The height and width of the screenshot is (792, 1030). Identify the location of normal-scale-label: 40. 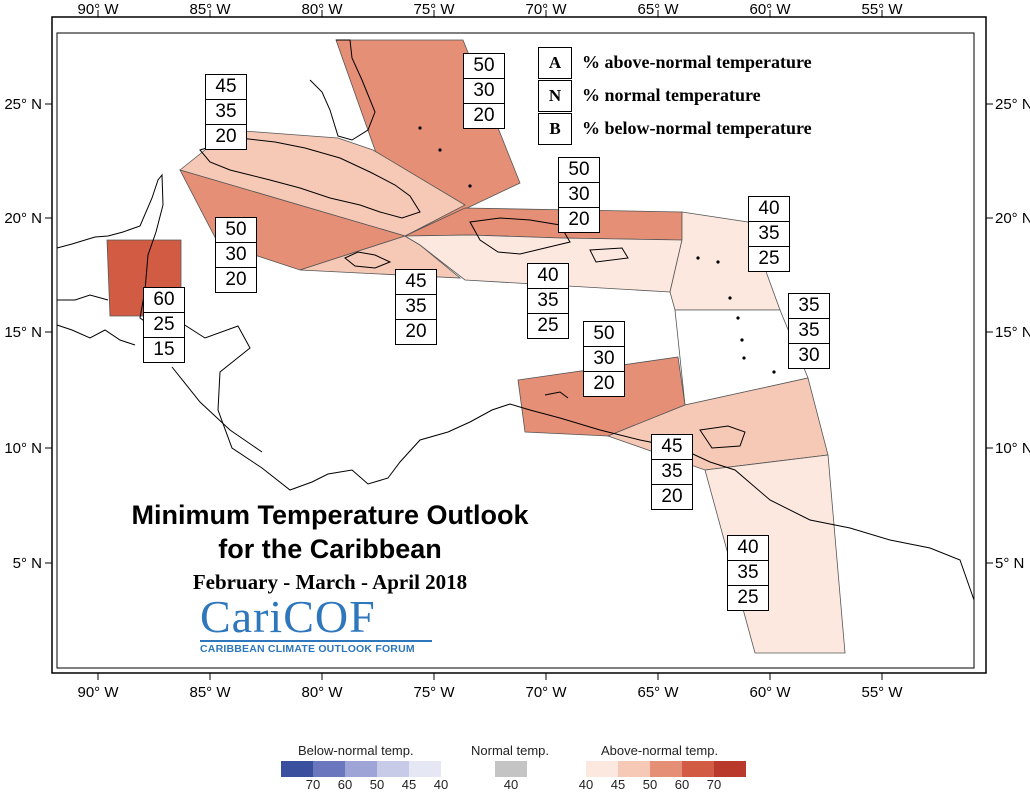
(511, 784).